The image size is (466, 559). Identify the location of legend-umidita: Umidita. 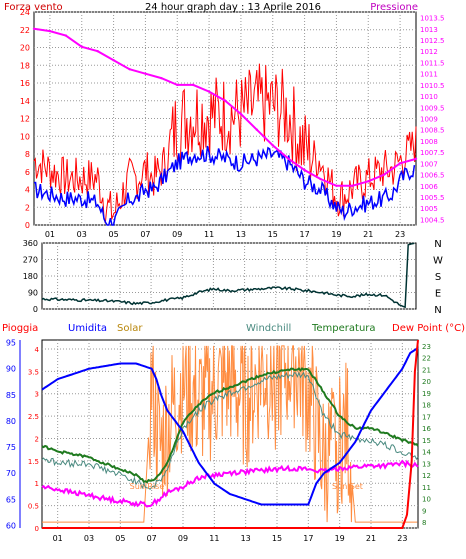
(87, 328).